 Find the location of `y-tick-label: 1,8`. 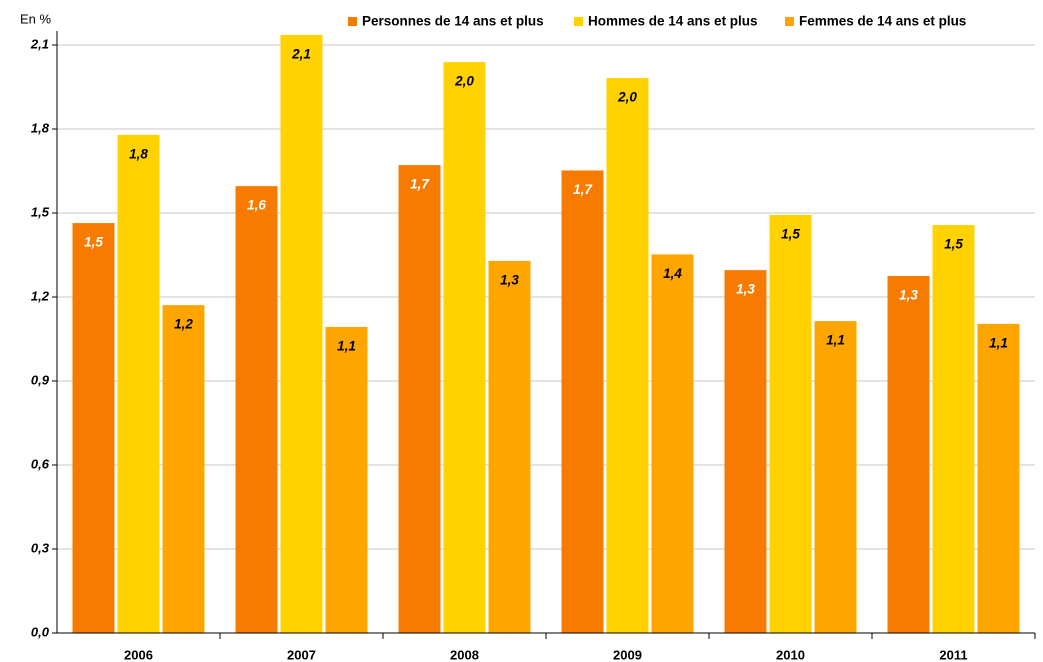

y-tick-label: 1,8 is located at coordinates (40, 127).